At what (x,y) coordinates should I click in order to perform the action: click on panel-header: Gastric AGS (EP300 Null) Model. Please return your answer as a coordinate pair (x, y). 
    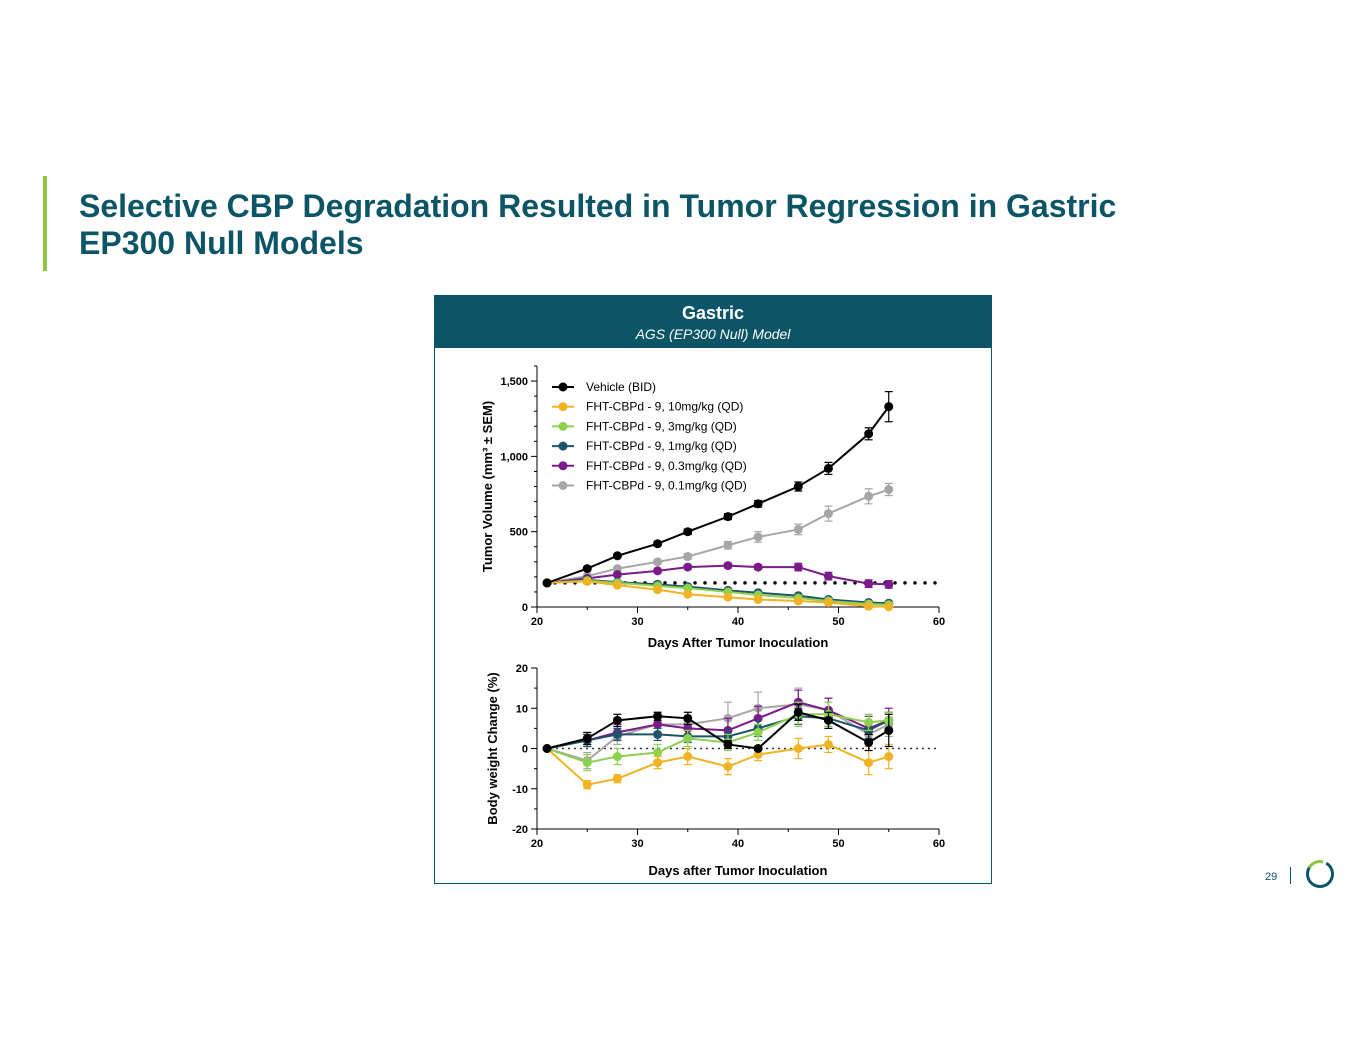
    Looking at the image, I should click on (713, 322).